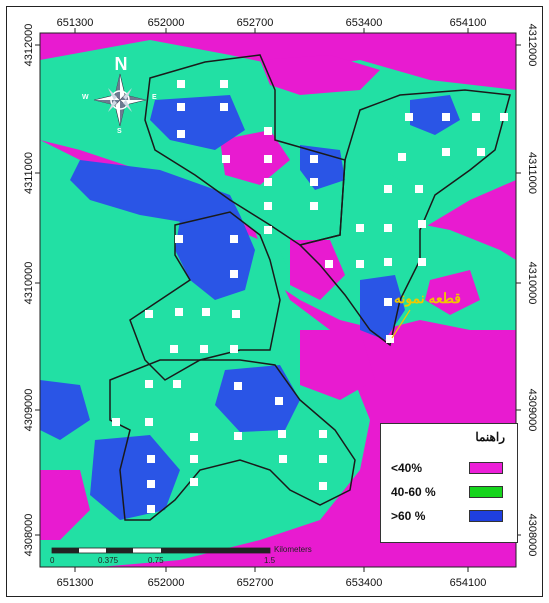 The width and height of the screenshot is (549, 603). What do you see at coordinates (255, 583) in the screenshot?
I see `x-tick-bottom-3: 652700` at bounding box center [255, 583].